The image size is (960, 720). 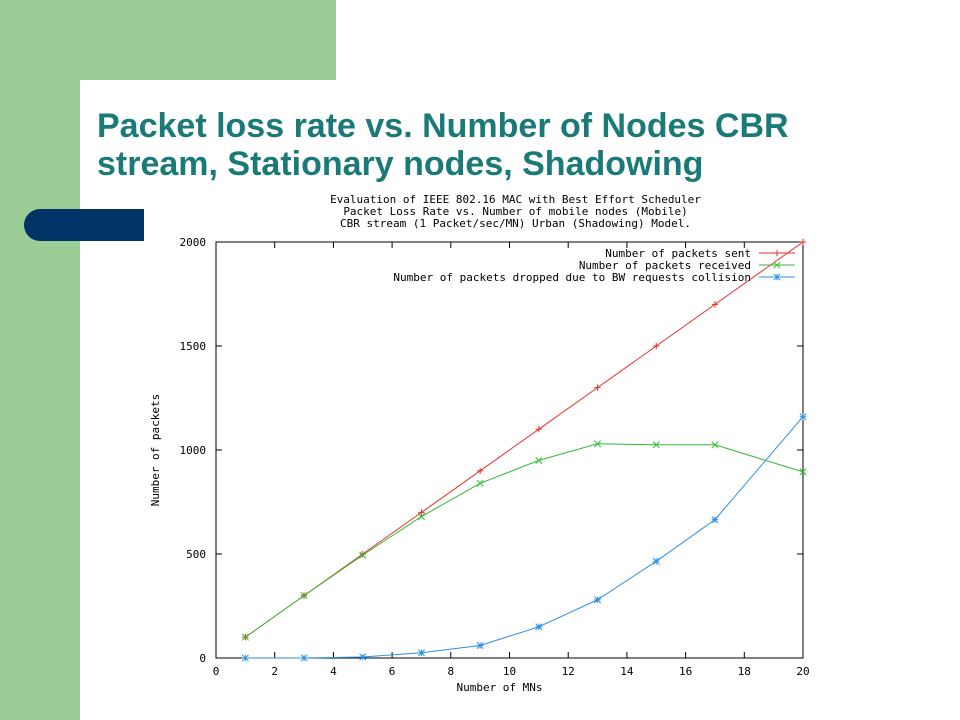 I want to click on y-tick-label: 1000, so click(x=193, y=450).